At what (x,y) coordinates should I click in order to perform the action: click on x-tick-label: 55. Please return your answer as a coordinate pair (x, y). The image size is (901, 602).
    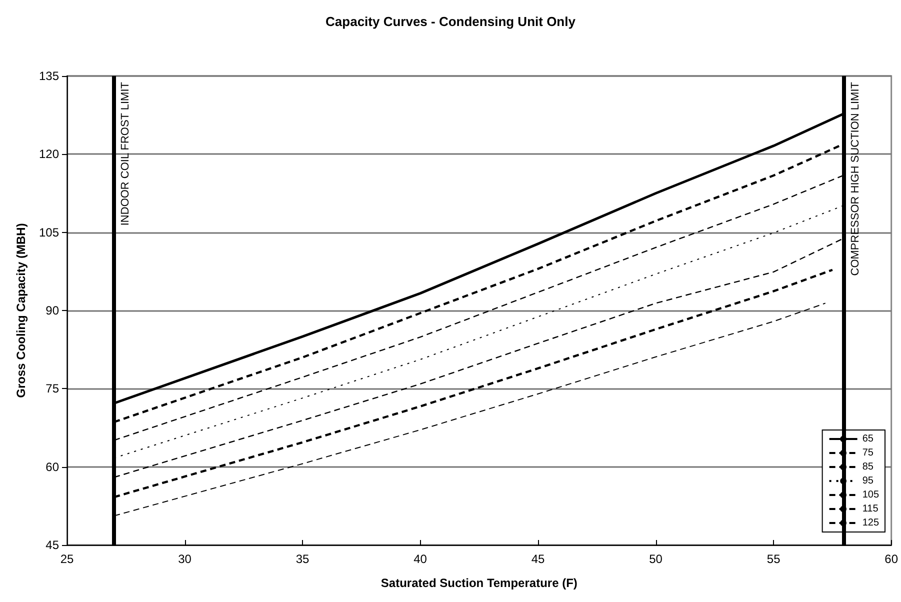
    Looking at the image, I should click on (773, 559).